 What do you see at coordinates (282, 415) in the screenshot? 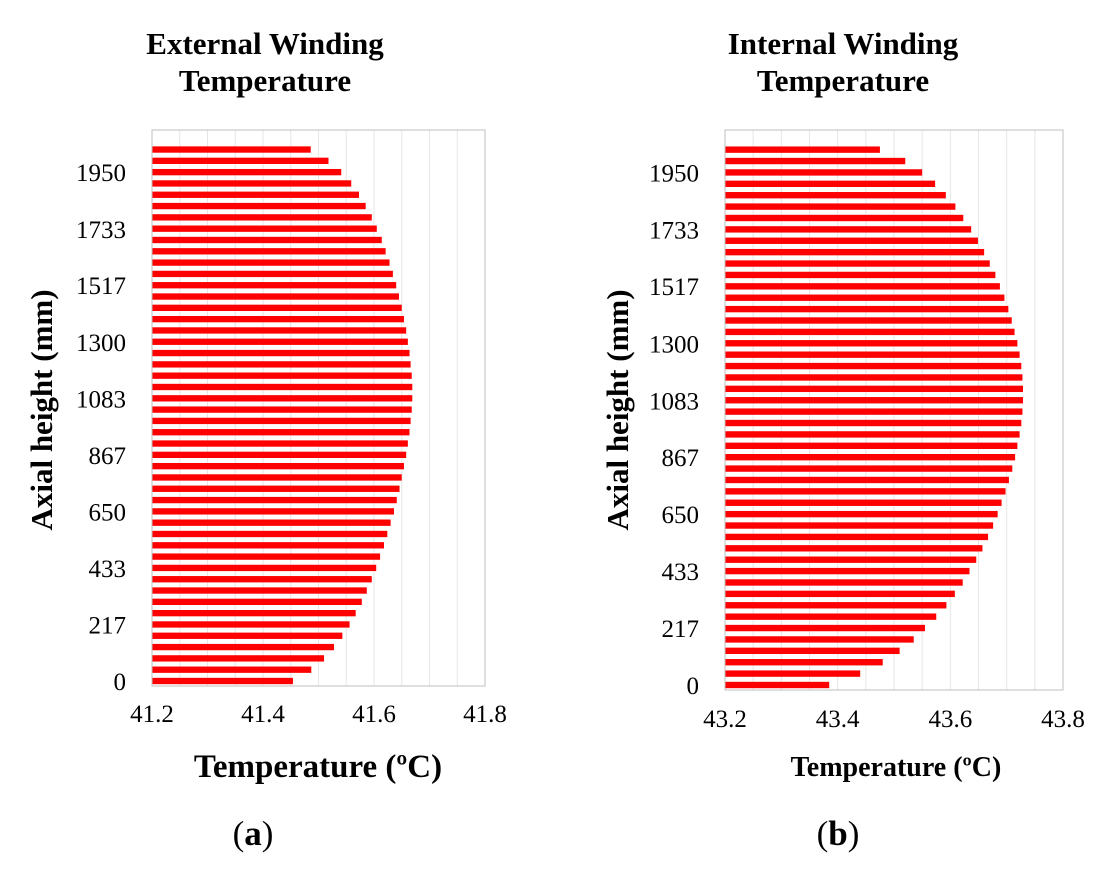
I see `chart-a-bars` at bounding box center [282, 415].